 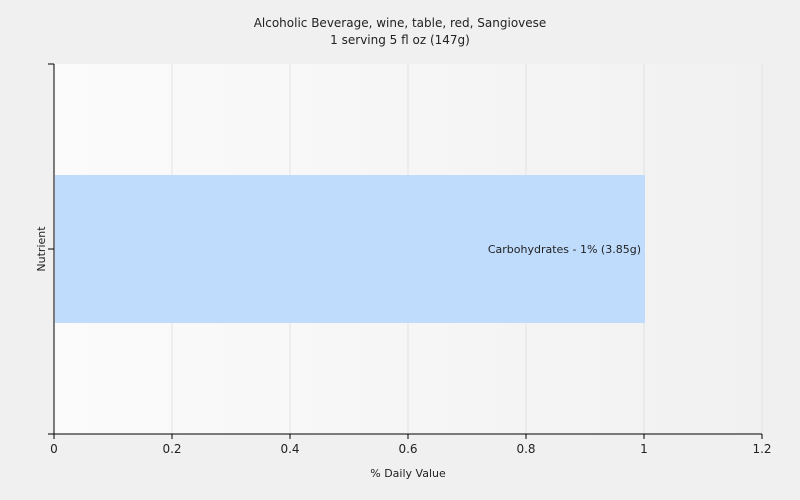 I want to click on x-tick-label: 0.8, so click(x=525, y=449).